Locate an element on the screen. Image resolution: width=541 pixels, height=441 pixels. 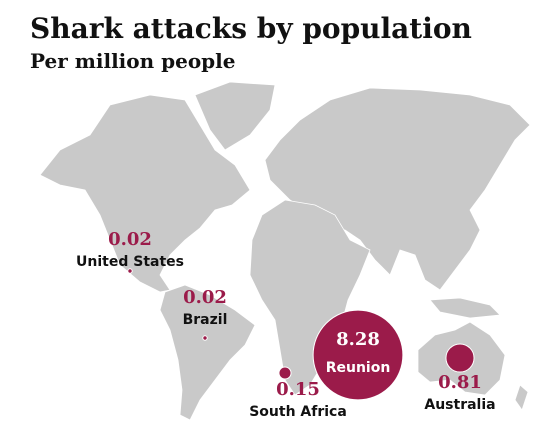
chart-subtitle: Per million people is located at coordinates (132, 61).